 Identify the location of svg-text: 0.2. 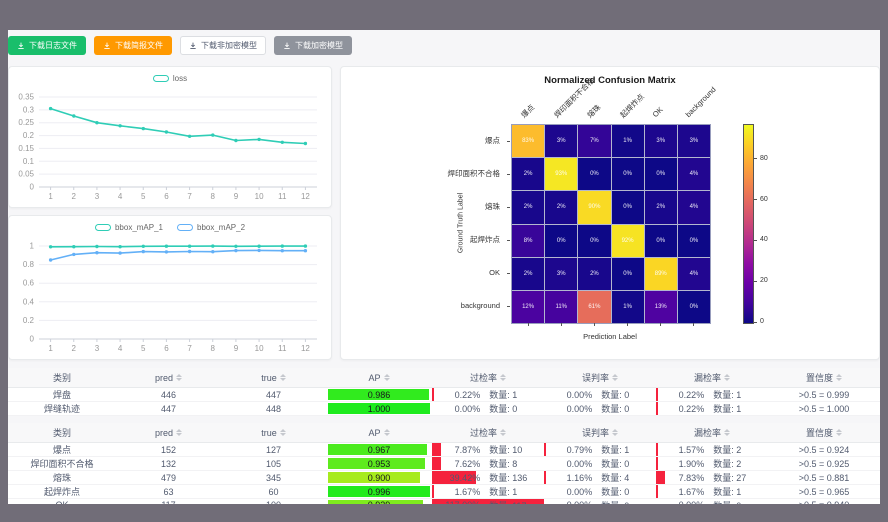
(29, 135).